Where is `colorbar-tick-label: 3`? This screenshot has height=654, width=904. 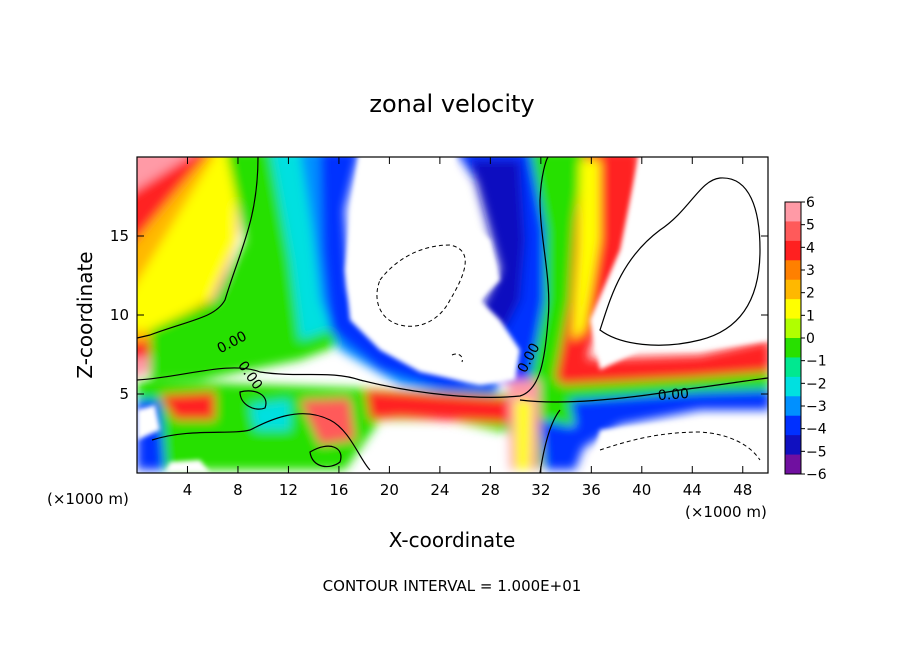
colorbar-tick-label: 3 is located at coordinates (810, 271).